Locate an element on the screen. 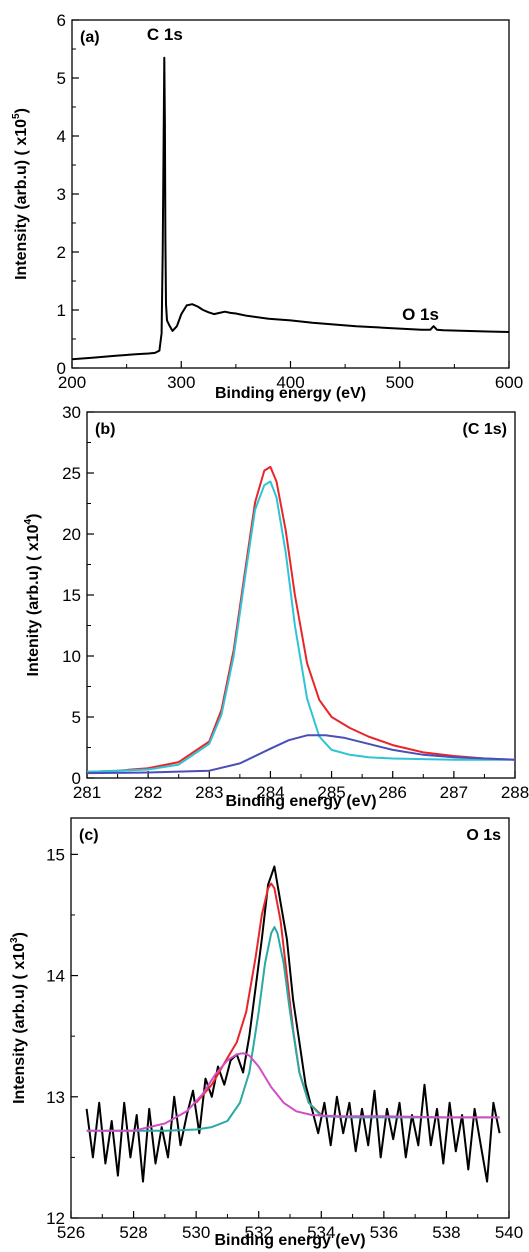 Image resolution: width=529 pixels, height=1252 pixels. x-tick-label: 500 is located at coordinates (400, 382).